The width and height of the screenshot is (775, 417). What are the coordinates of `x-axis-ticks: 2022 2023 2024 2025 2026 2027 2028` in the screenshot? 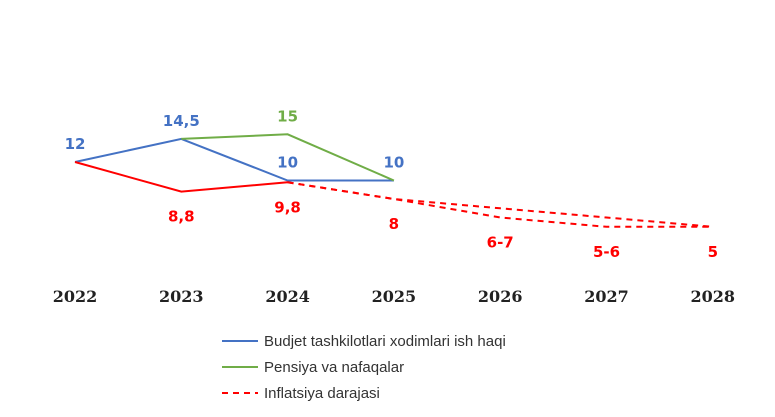 It's located at (394, 296).